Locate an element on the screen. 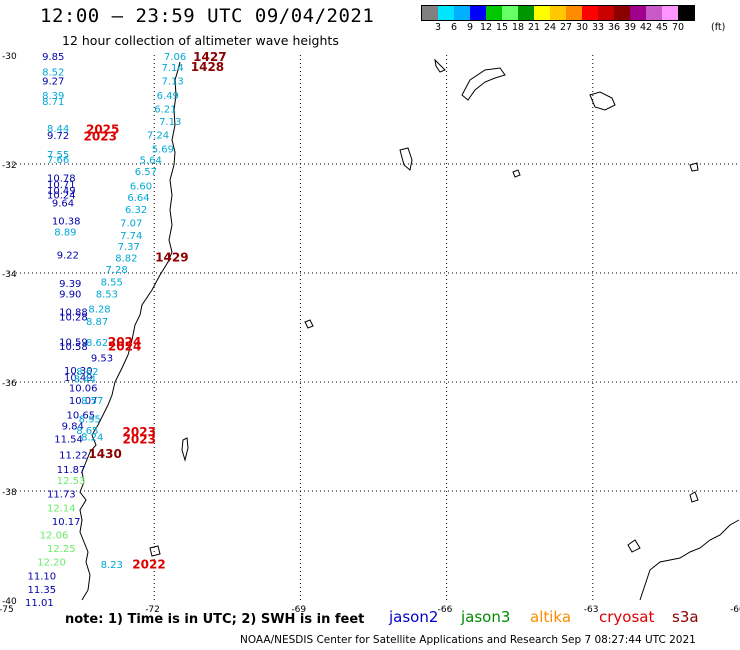 The image size is (740, 650). wave-height-label: 6.49 is located at coordinates (168, 96).